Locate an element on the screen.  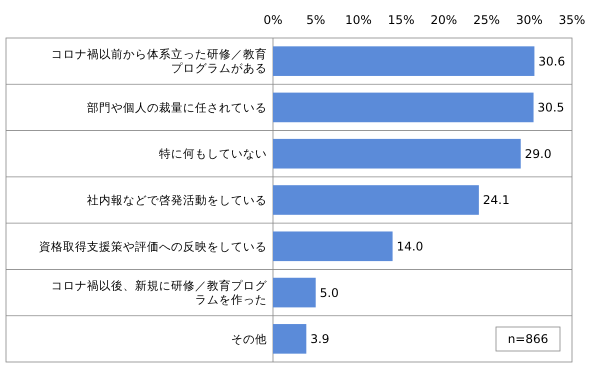
x-tick-label: 35% is located at coordinates (572, 20).